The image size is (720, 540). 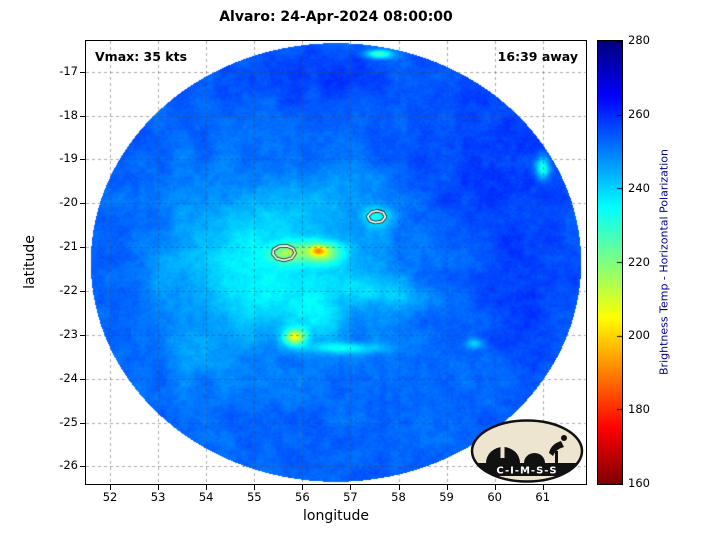 What do you see at coordinates (68, 421) in the screenshot?
I see `y-tick-label: -25` at bounding box center [68, 421].